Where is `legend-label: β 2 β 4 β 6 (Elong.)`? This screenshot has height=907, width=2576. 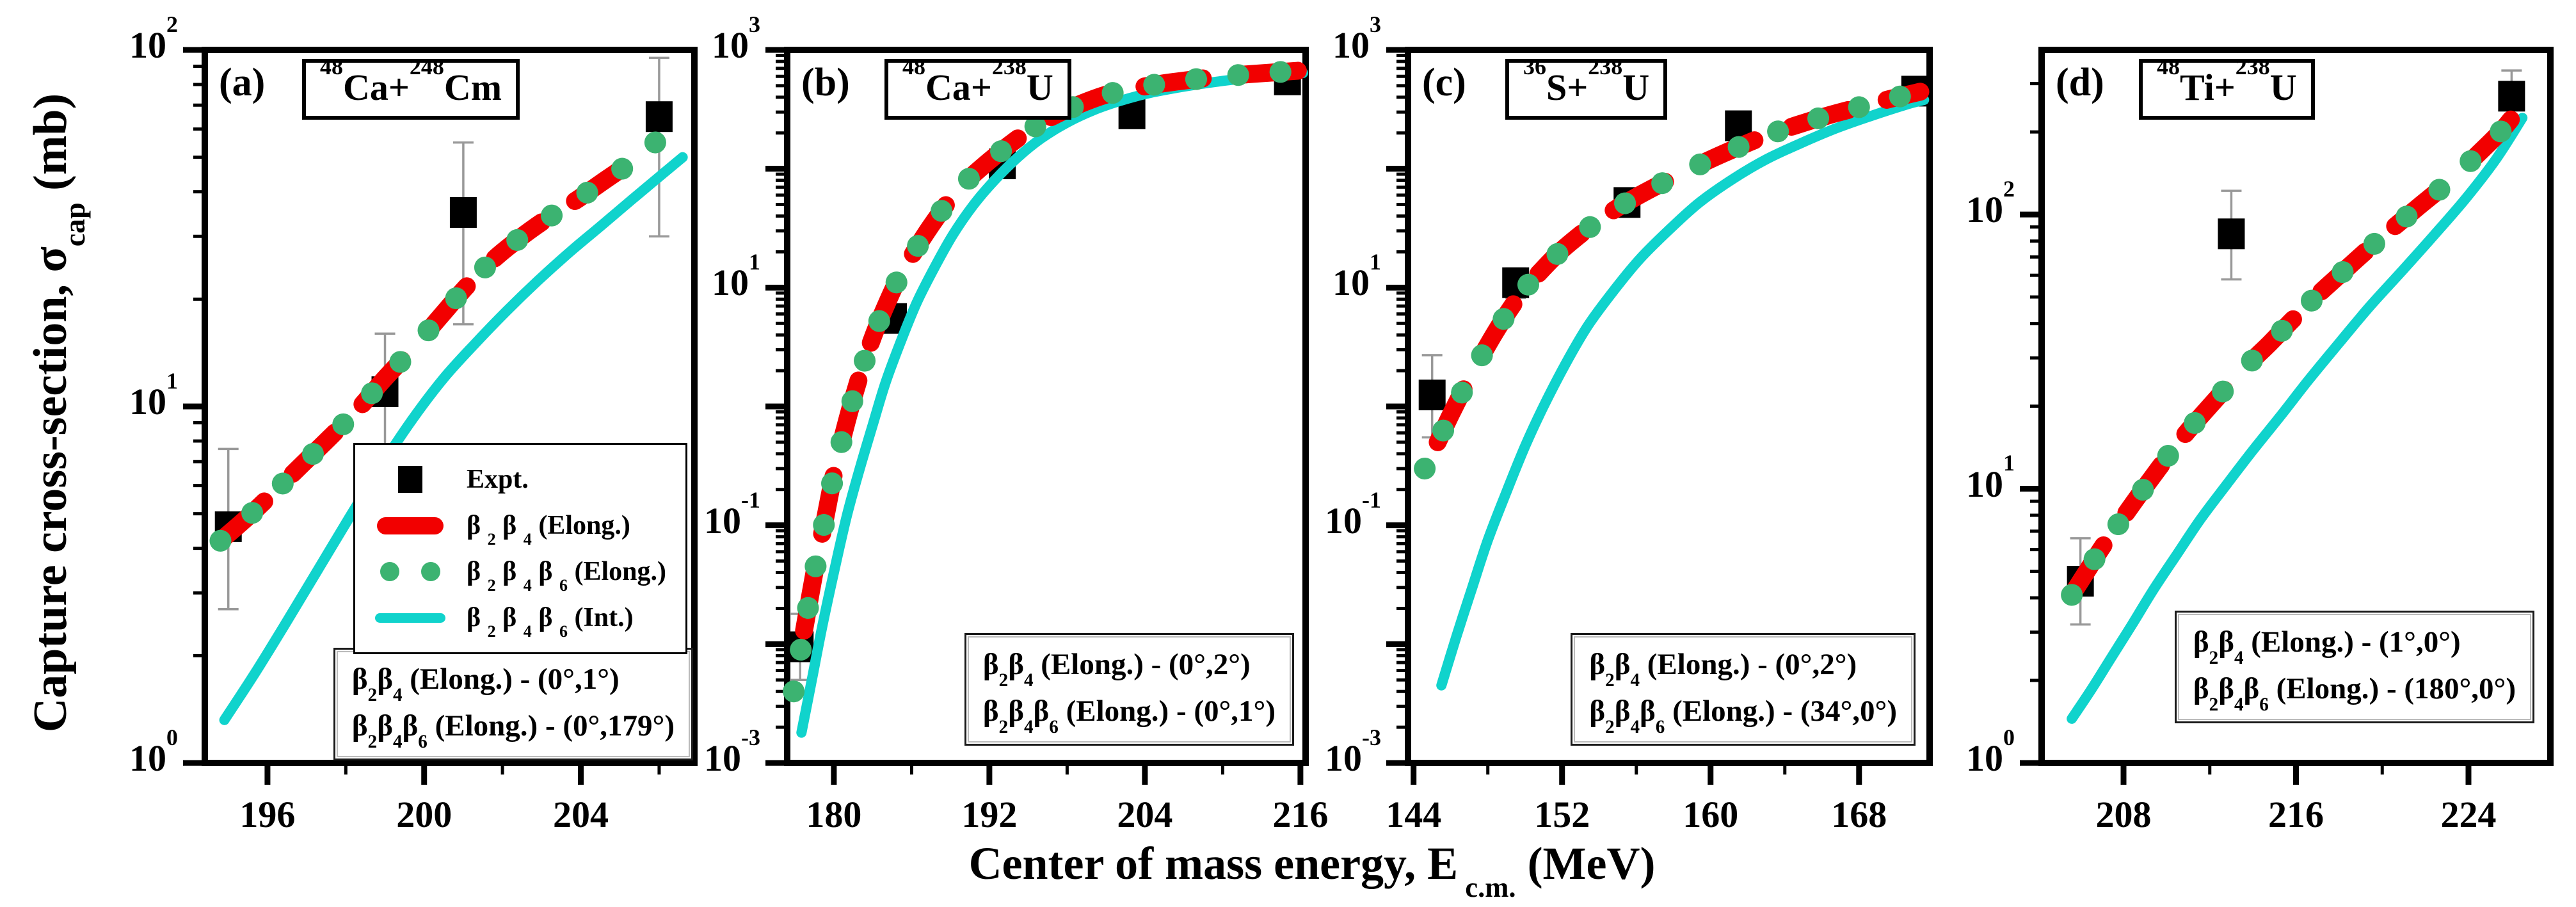 legend-label: β 2 β 4 β 6 (Elong.) is located at coordinates (566, 576).